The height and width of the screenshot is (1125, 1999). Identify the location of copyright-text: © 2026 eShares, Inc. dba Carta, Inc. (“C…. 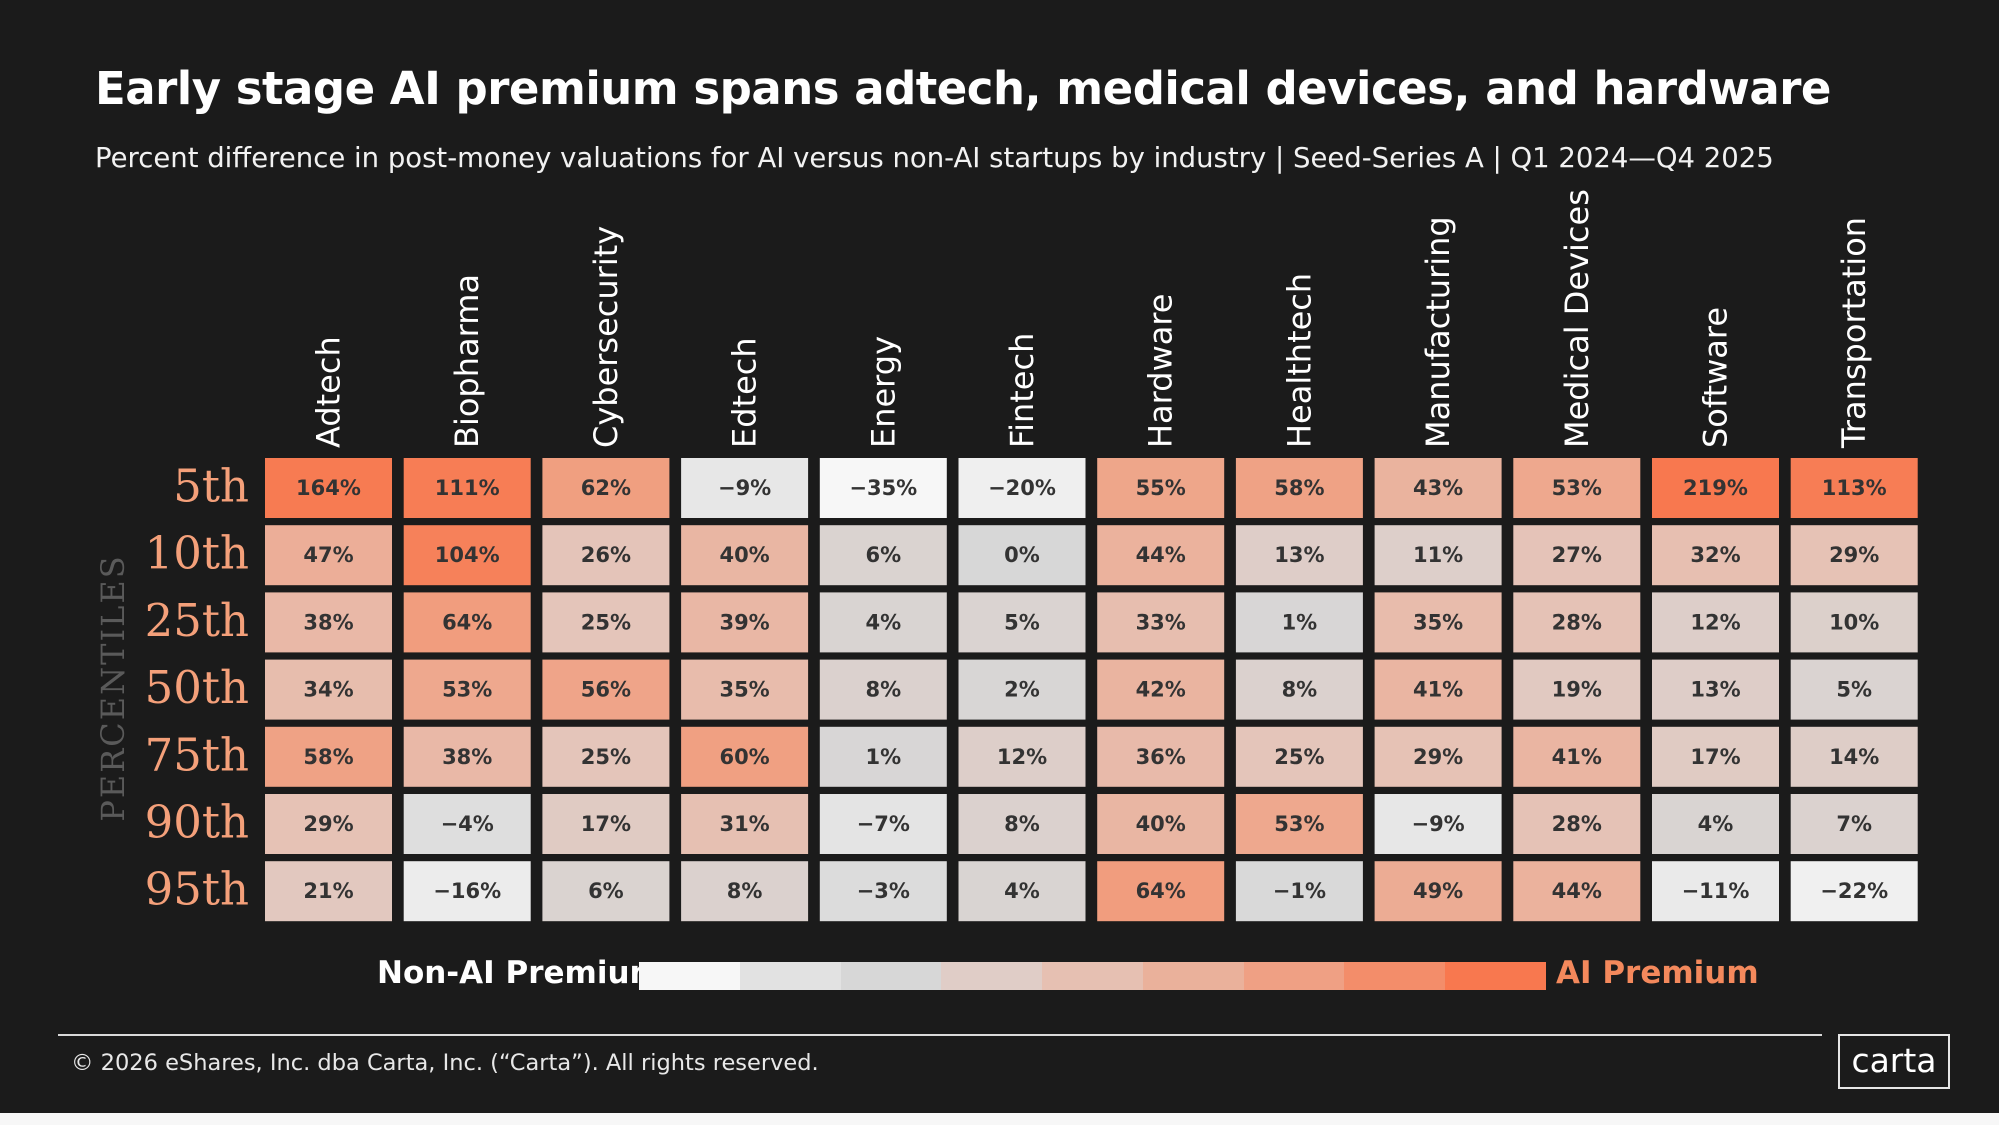
(445, 1063).